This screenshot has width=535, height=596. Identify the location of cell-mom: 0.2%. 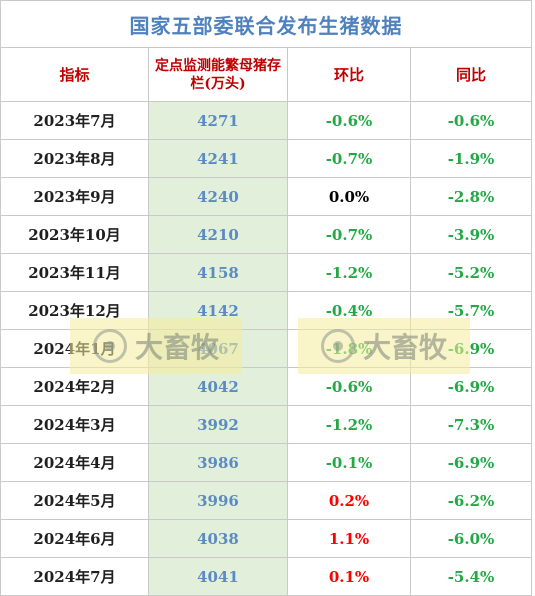
(349, 500).